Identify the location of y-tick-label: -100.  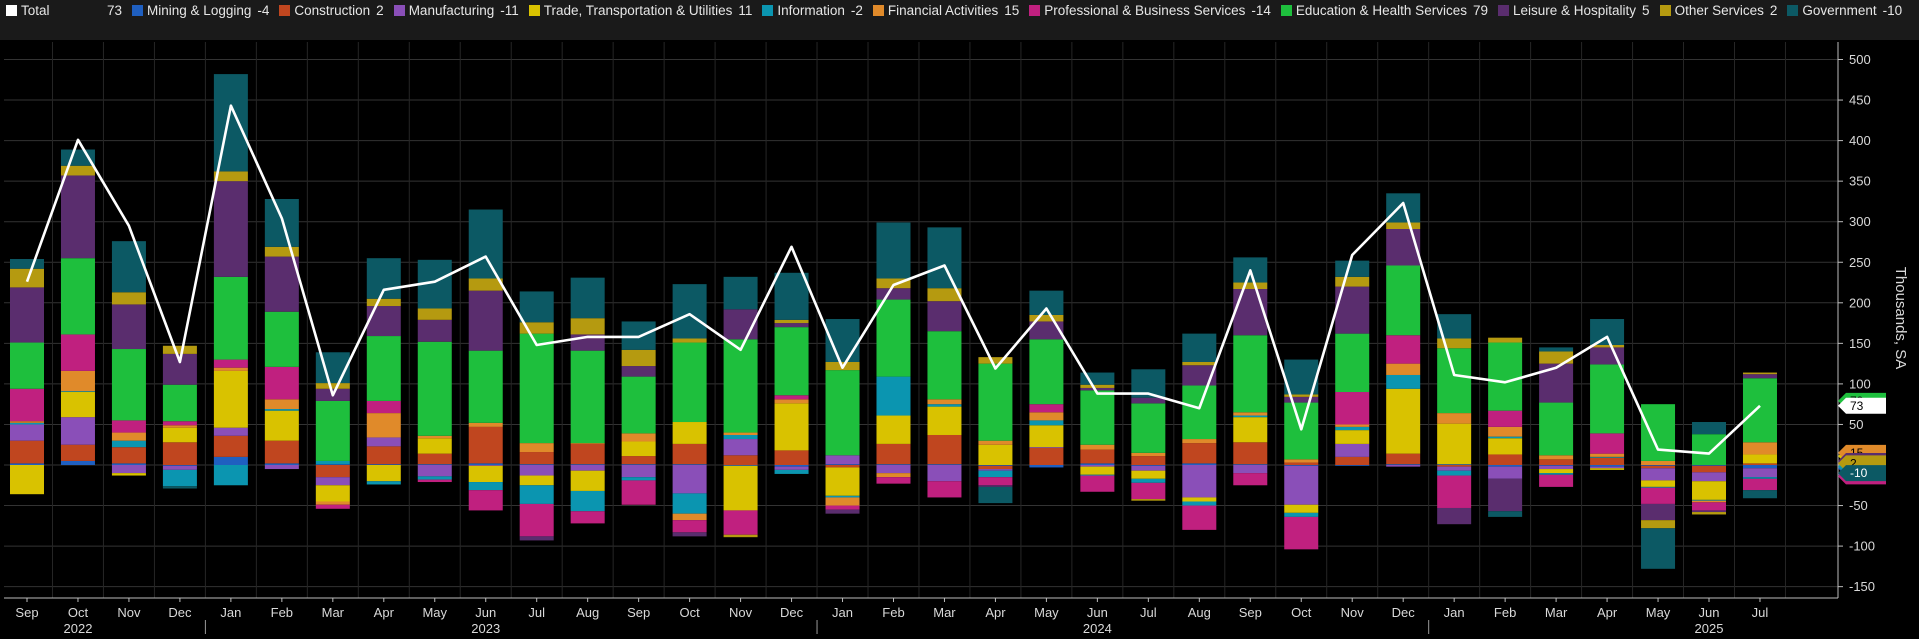
(1862, 546).